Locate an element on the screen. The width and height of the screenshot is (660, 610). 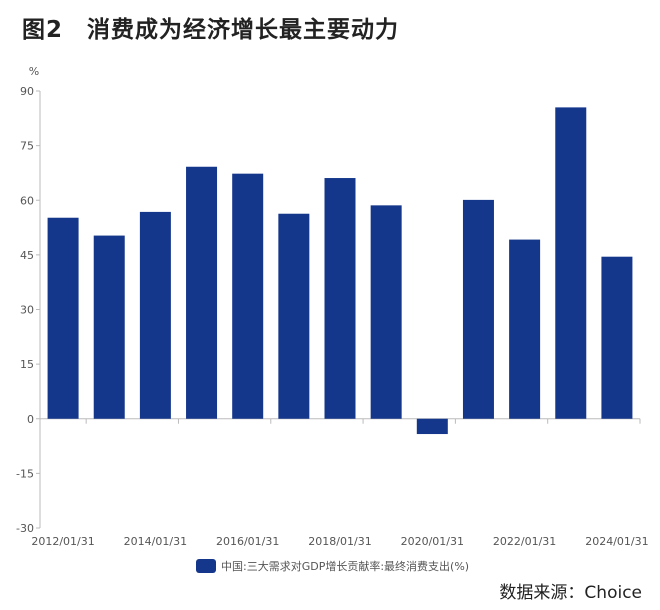
x-tick-label: 2022/01/31 is located at coordinates (524, 541).